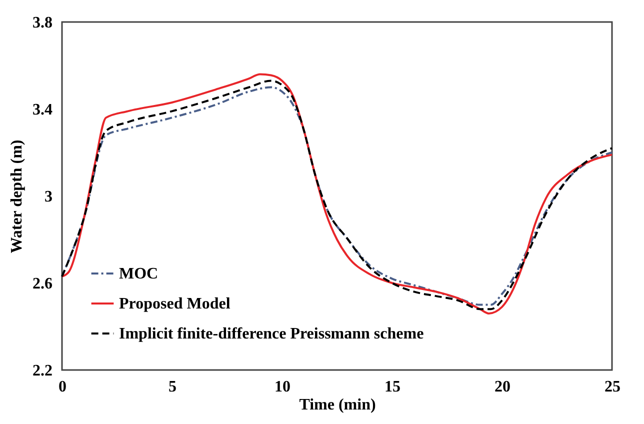 The height and width of the screenshot is (424, 644). What do you see at coordinates (172, 387) in the screenshot?
I see `x-tick-label: 5` at bounding box center [172, 387].